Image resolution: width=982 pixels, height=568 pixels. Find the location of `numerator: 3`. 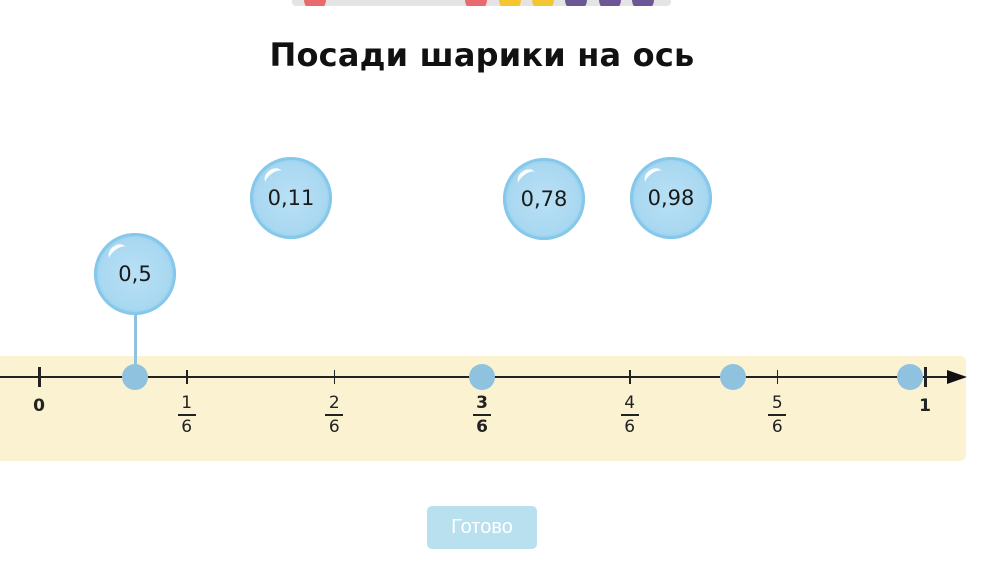

numerator: 3 is located at coordinates (482, 403).